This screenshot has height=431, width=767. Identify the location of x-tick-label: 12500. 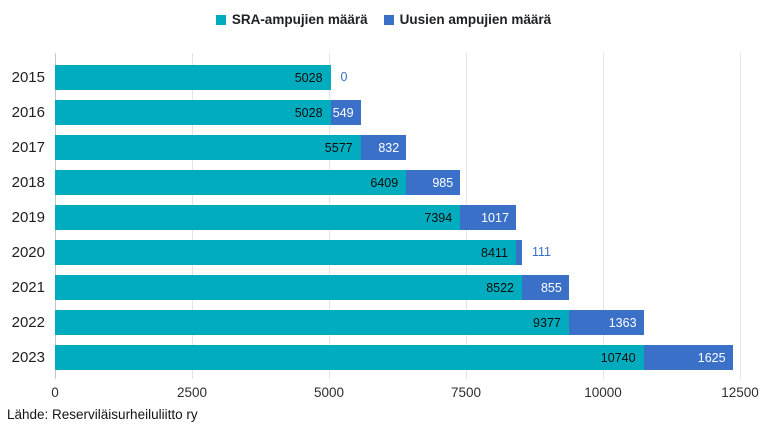
(740, 392).